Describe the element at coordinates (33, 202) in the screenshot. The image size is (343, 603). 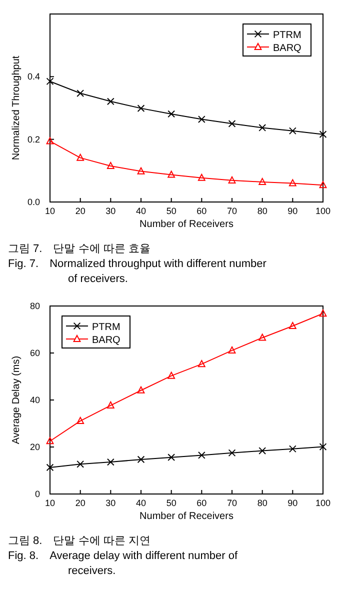
I see `y-tick-label: 0.0` at that location.